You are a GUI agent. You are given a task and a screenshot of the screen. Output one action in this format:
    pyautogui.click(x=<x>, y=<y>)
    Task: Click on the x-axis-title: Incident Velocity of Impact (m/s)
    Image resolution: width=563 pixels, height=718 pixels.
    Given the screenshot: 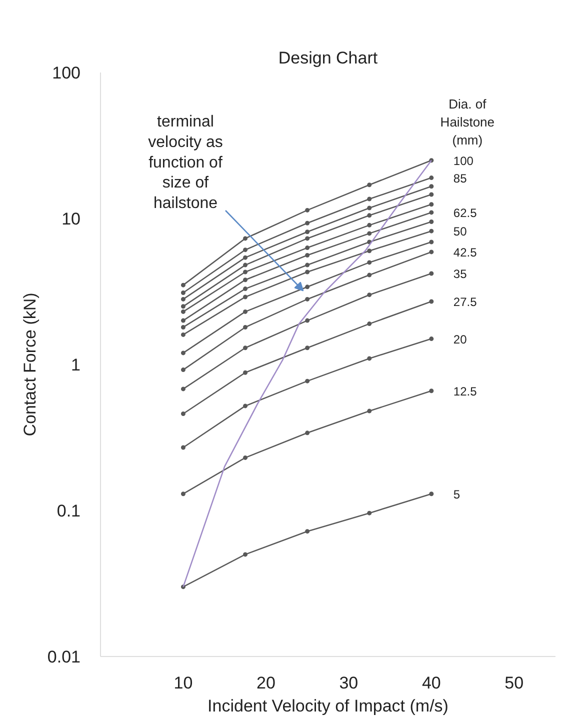 What is the action you would take?
    pyautogui.click(x=328, y=706)
    